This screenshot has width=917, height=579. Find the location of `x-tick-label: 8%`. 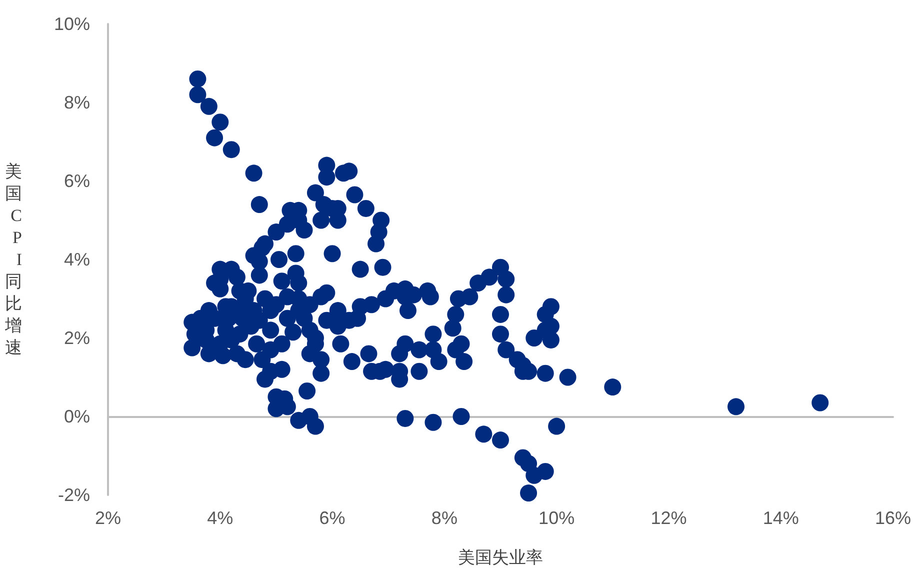

x-tick-label: 8% is located at coordinates (444, 518).